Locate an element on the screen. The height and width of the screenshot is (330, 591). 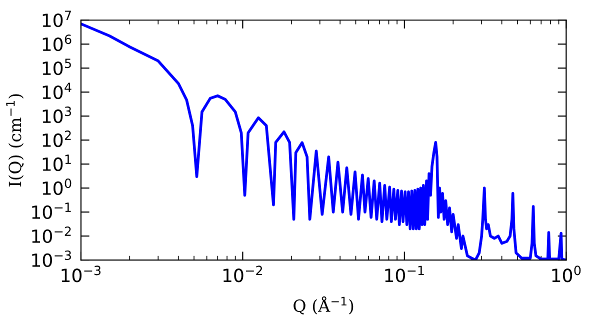
y-tick-label: 10$^{4}$ is located at coordinates (57, 91).